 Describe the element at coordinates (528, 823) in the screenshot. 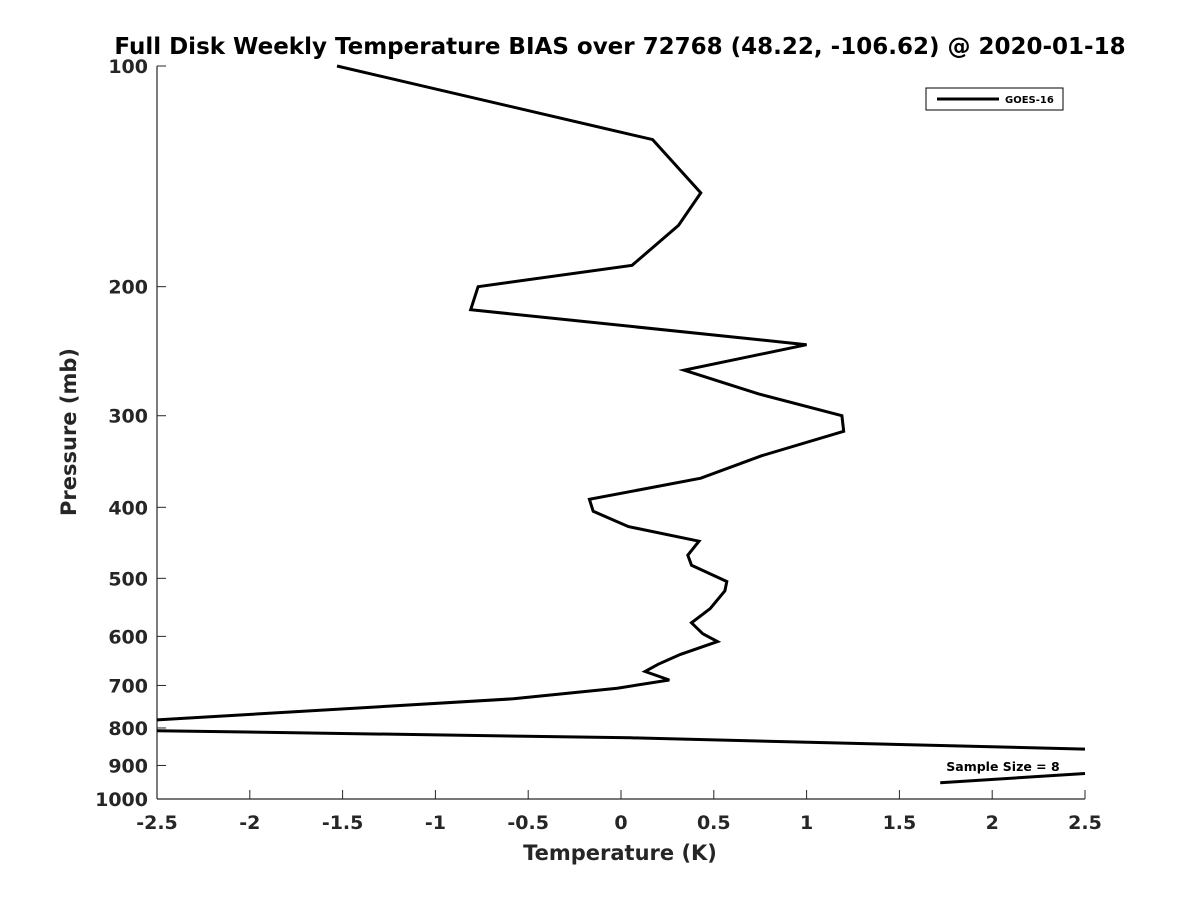

I see `x-tick-label: -0.5` at that location.